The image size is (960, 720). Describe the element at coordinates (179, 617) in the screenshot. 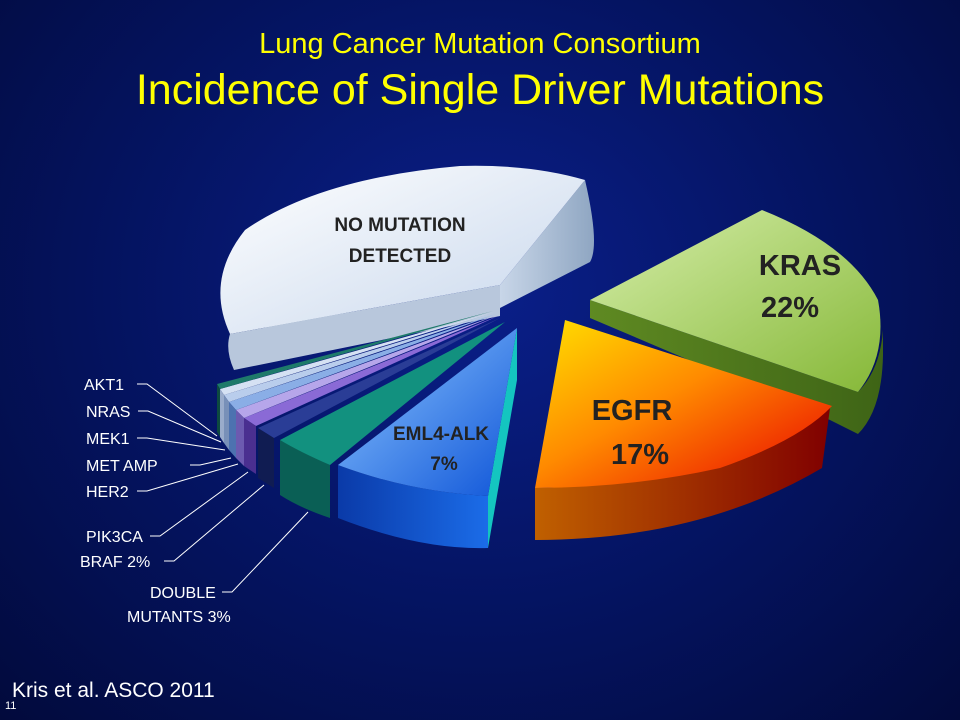

I see `callout-mutants: MUTANTS 3%` at that location.